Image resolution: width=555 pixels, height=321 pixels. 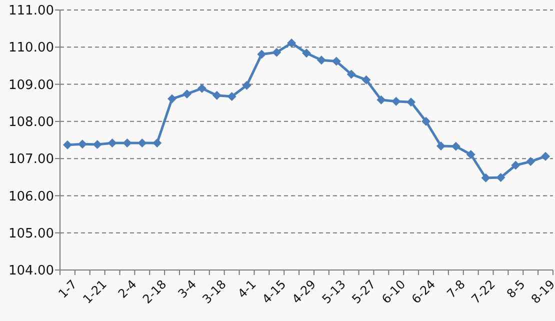 I want to click on y-tick-label: 108.00, so click(x=31, y=122).